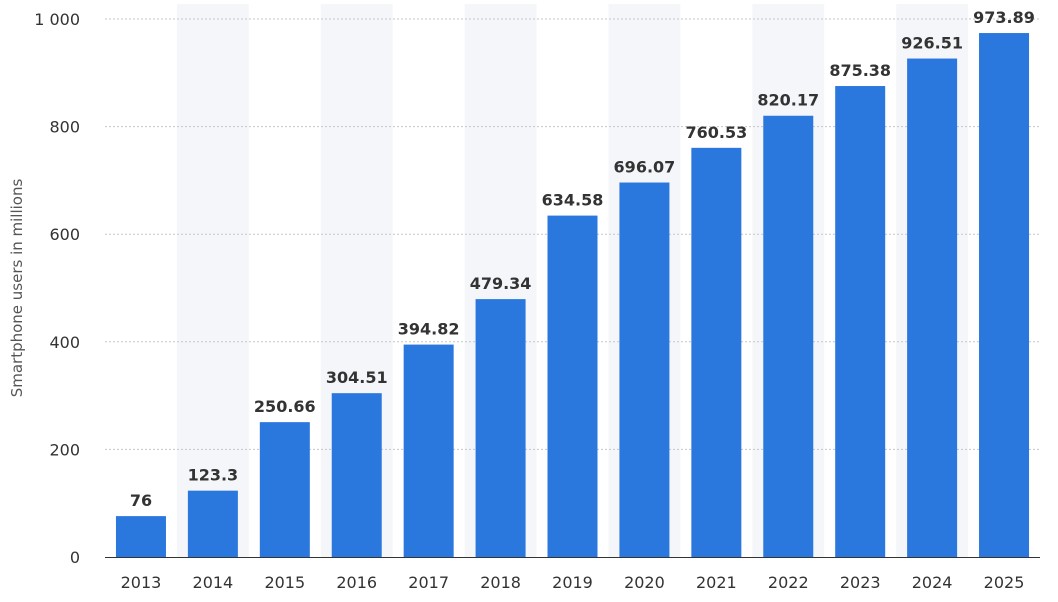 This screenshot has width=1058, height=602. I want to click on bar-2019, so click(572, 386).